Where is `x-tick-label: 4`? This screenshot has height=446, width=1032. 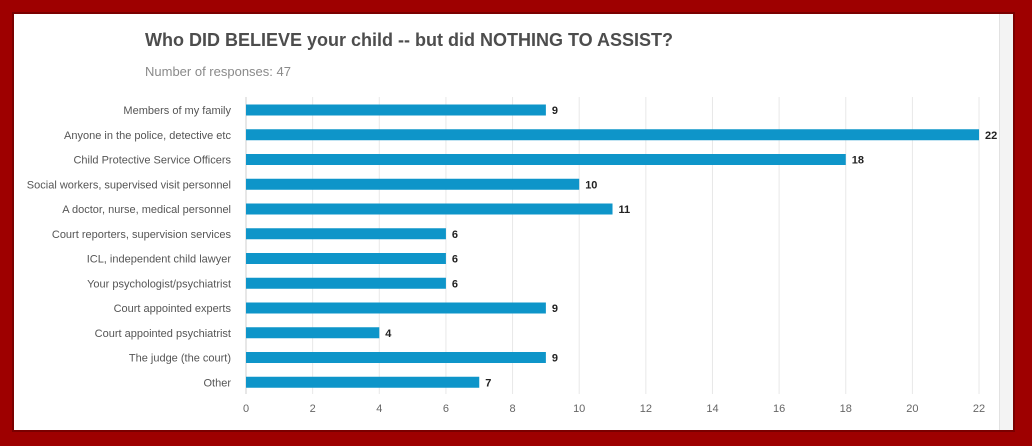
x-tick-label: 4 is located at coordinates (379, 409).